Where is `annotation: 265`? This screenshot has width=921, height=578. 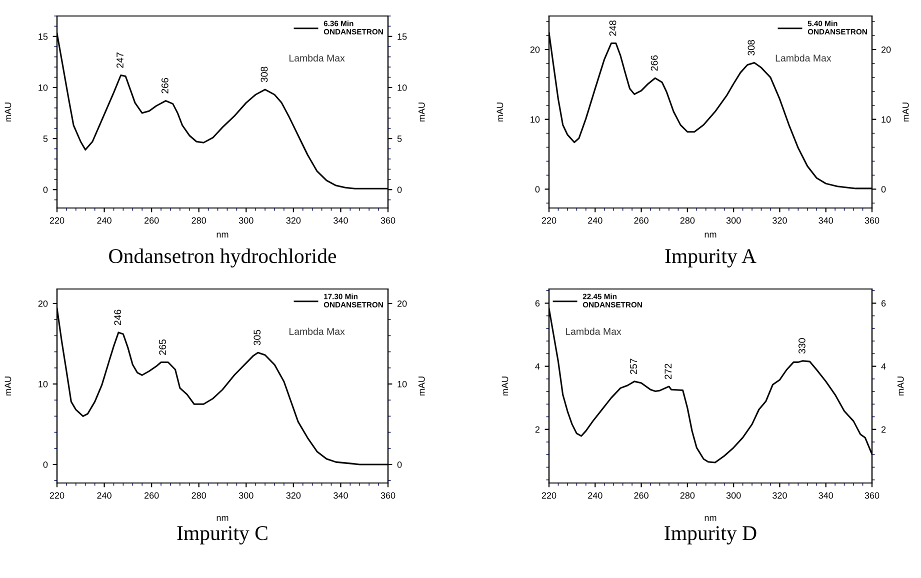
annotation: 265 is located at coordinates (162, 347).